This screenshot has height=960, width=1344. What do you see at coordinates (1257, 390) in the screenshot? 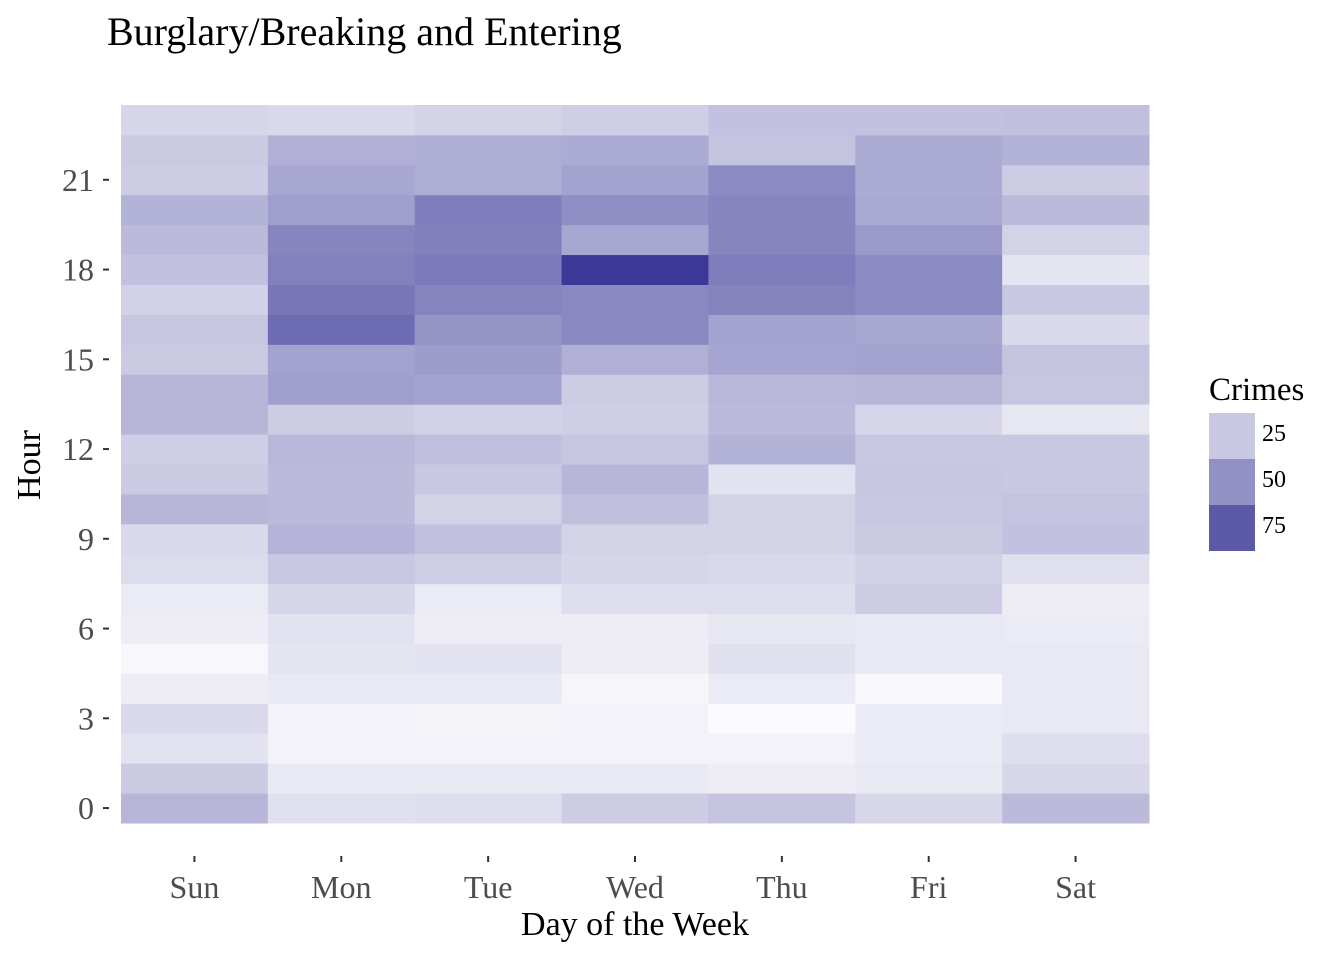
I see `legend-title: Crimes` at bounding box center [1257, 390].